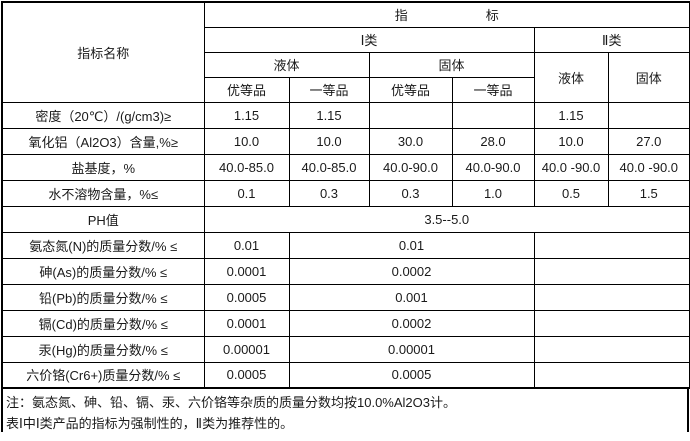 Image resolution: width=690 pixels, height=441 pixels. What do you see at coordinates (410, 89) in the screenshot?
I see `header-grade-premium-solid: 优等品` at bounding box center [410, 89].